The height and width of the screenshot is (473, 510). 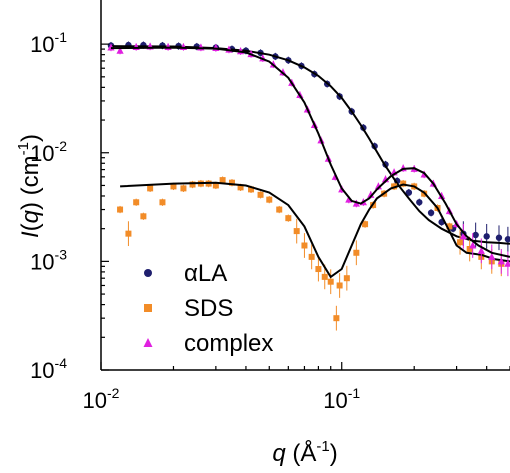 I want to click on x-tick-label: 10⁻², so click(x=101, y=399).